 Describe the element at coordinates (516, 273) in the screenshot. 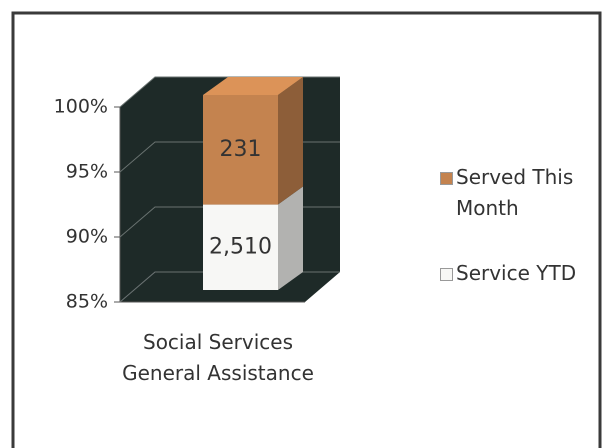

I see `legend-label: Service YTD` at that location.